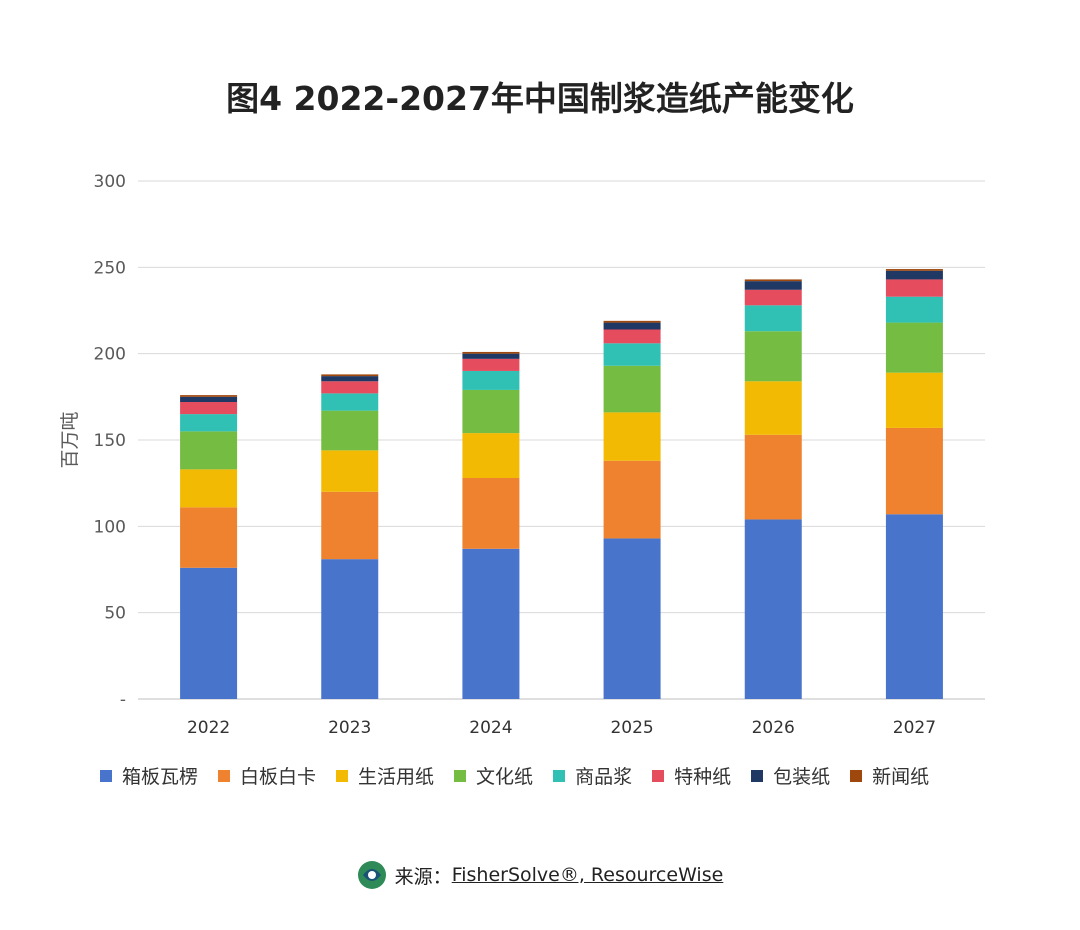 This screenshot has width=1080, height=930. What do you see at coordinates (550, 775) in the screenshot?
I see `chart-legend: 箱板瓦楞 白板白卡 生活用纸 文化纸 商品浆 特种纸 包装纸 新闻纸` at bounding box center [550, 775].